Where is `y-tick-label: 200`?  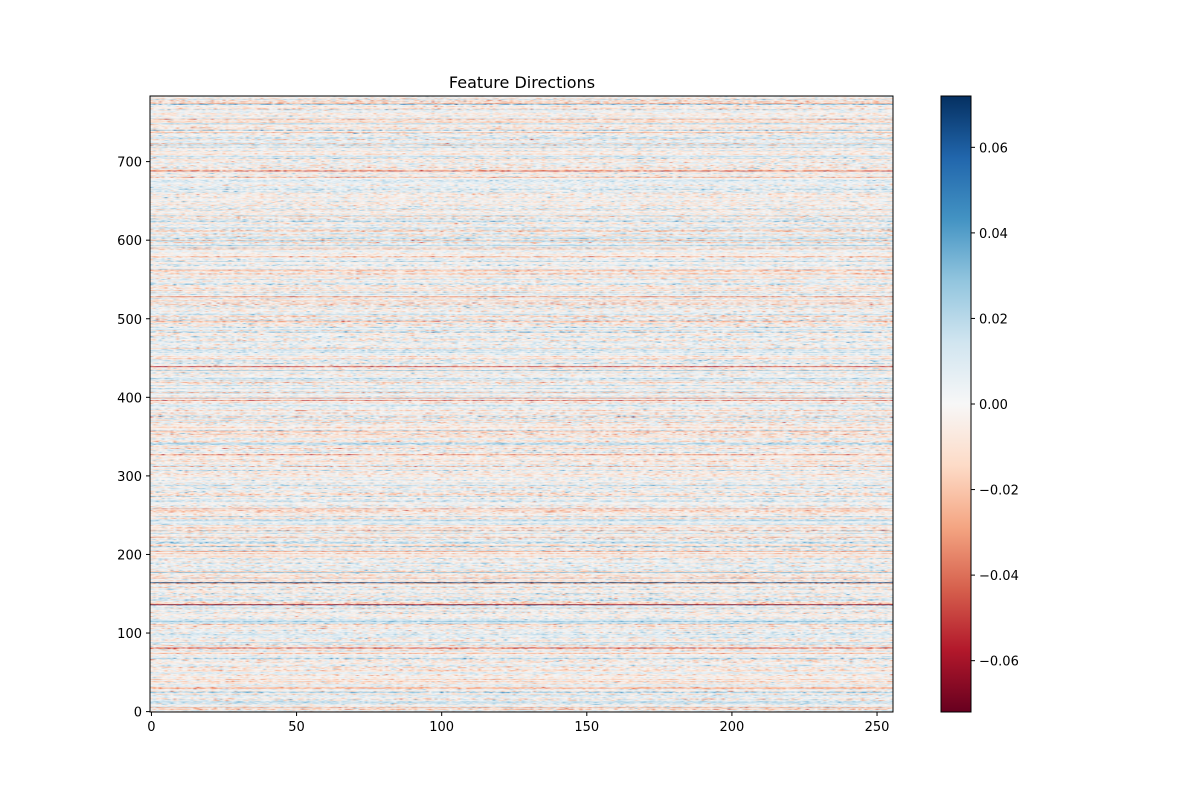
y-tick-label: 200 is located at coordinates (129, 555).